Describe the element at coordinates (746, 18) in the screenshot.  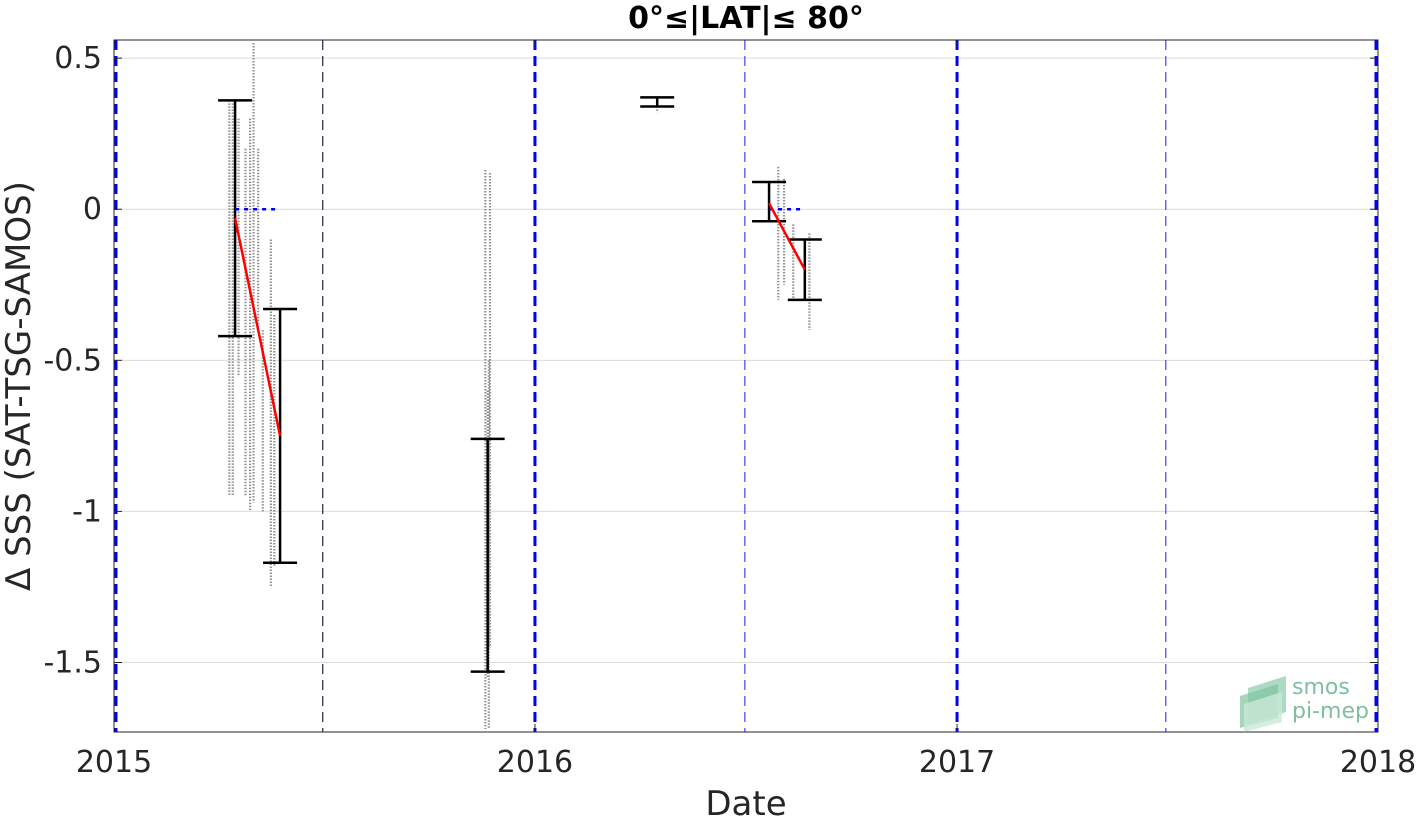
I see `chart-title: 0°≤|LAT|≤ 80°` at that location.